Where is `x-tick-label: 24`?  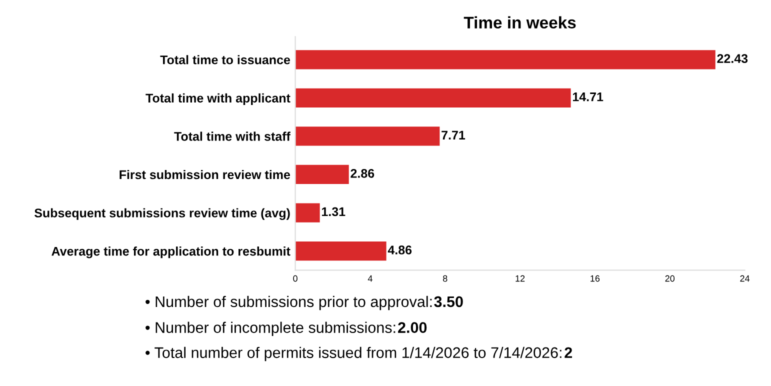 x-tick-label: 24 is located at coordinates (745, 278).